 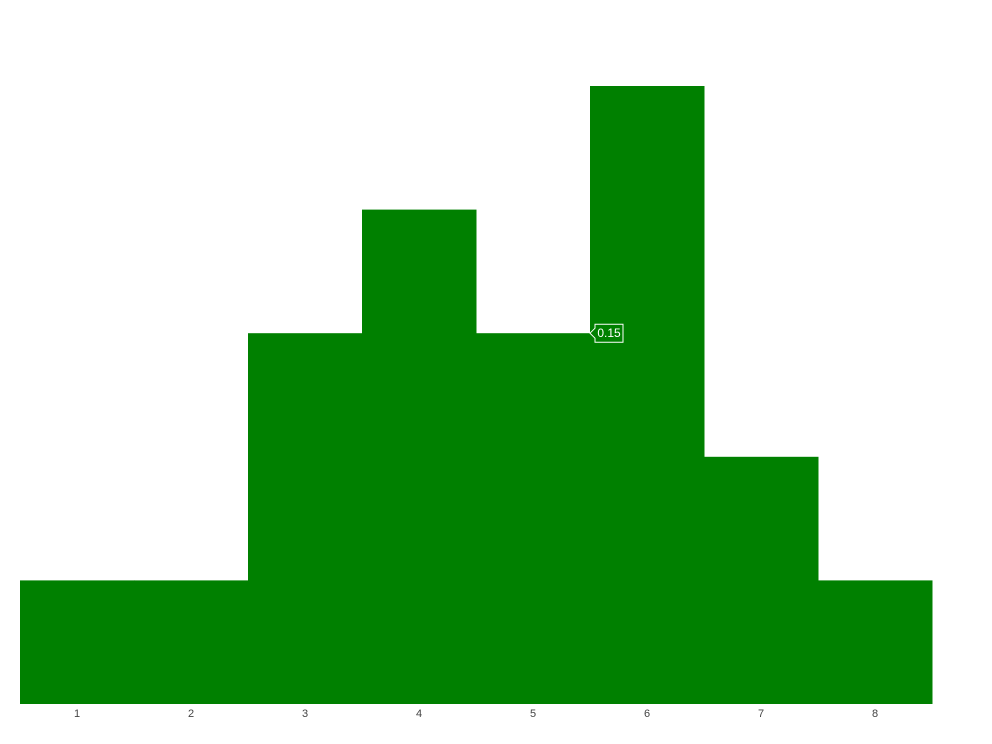 What do you see at coordinates (609, 333) in the screenshot?
I see `tooltip-text: 0.15` at bounding box center [609, 333].